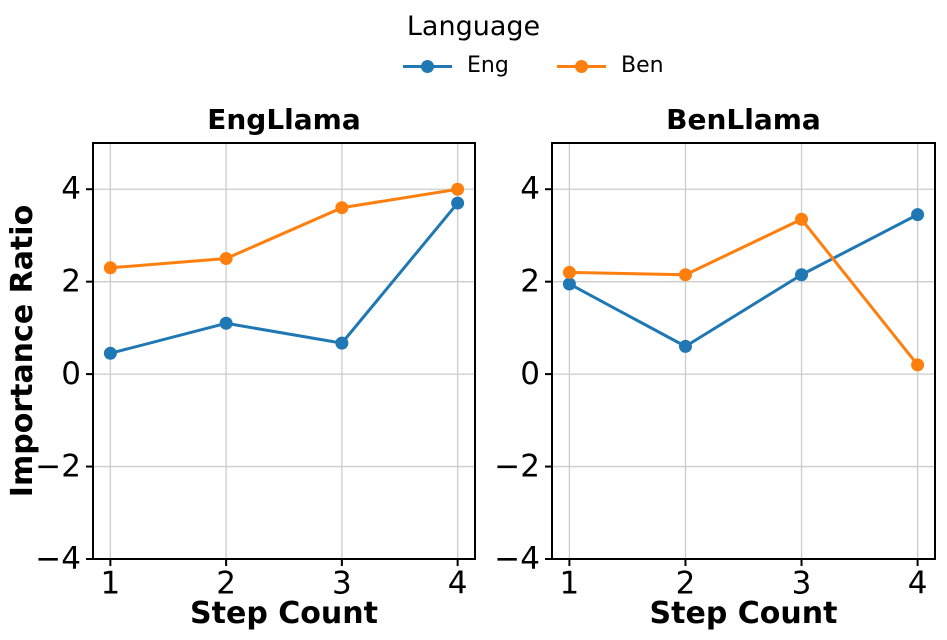 Image resolution: width=947 pixels, height=640 pixels. What do you see at coordinates (743, 119) in the screenshot?
I see `panel-title-benllama: BenLlama` at bounding box center [743, 119].